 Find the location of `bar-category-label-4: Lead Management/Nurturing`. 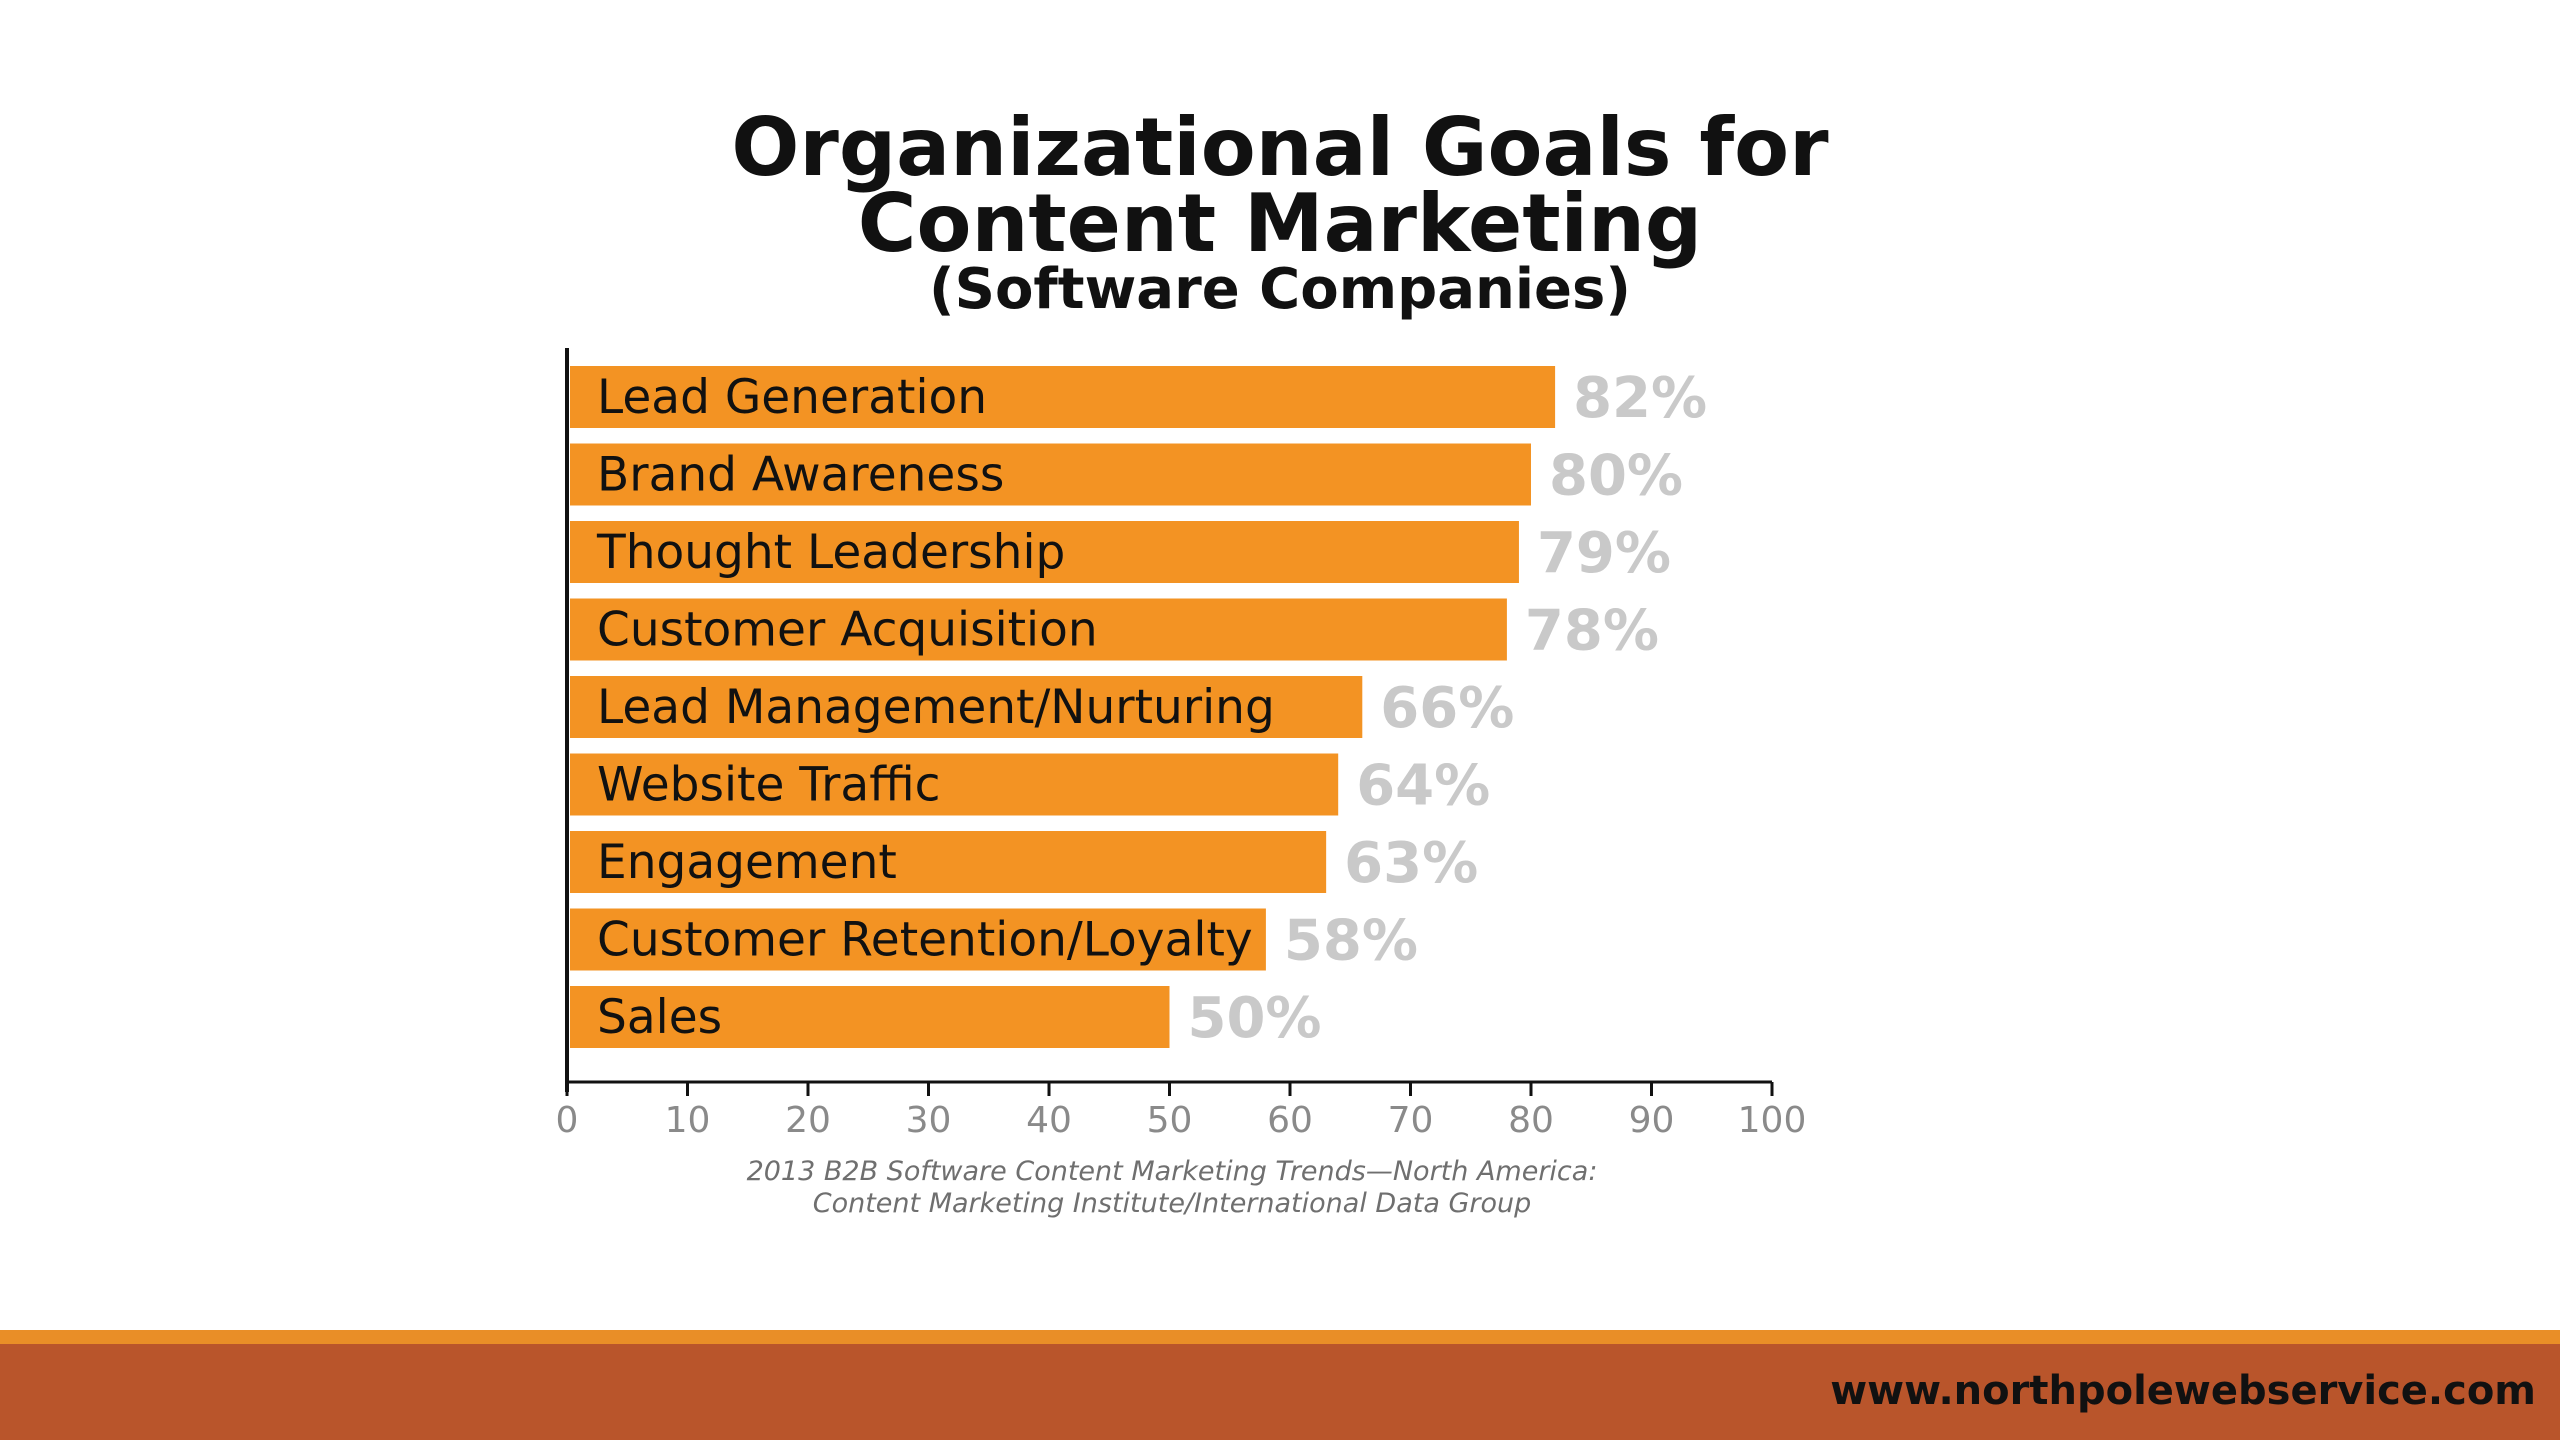

bar-category-label-4: Lead Management/Nurturing is located at coordinates (936, 707).